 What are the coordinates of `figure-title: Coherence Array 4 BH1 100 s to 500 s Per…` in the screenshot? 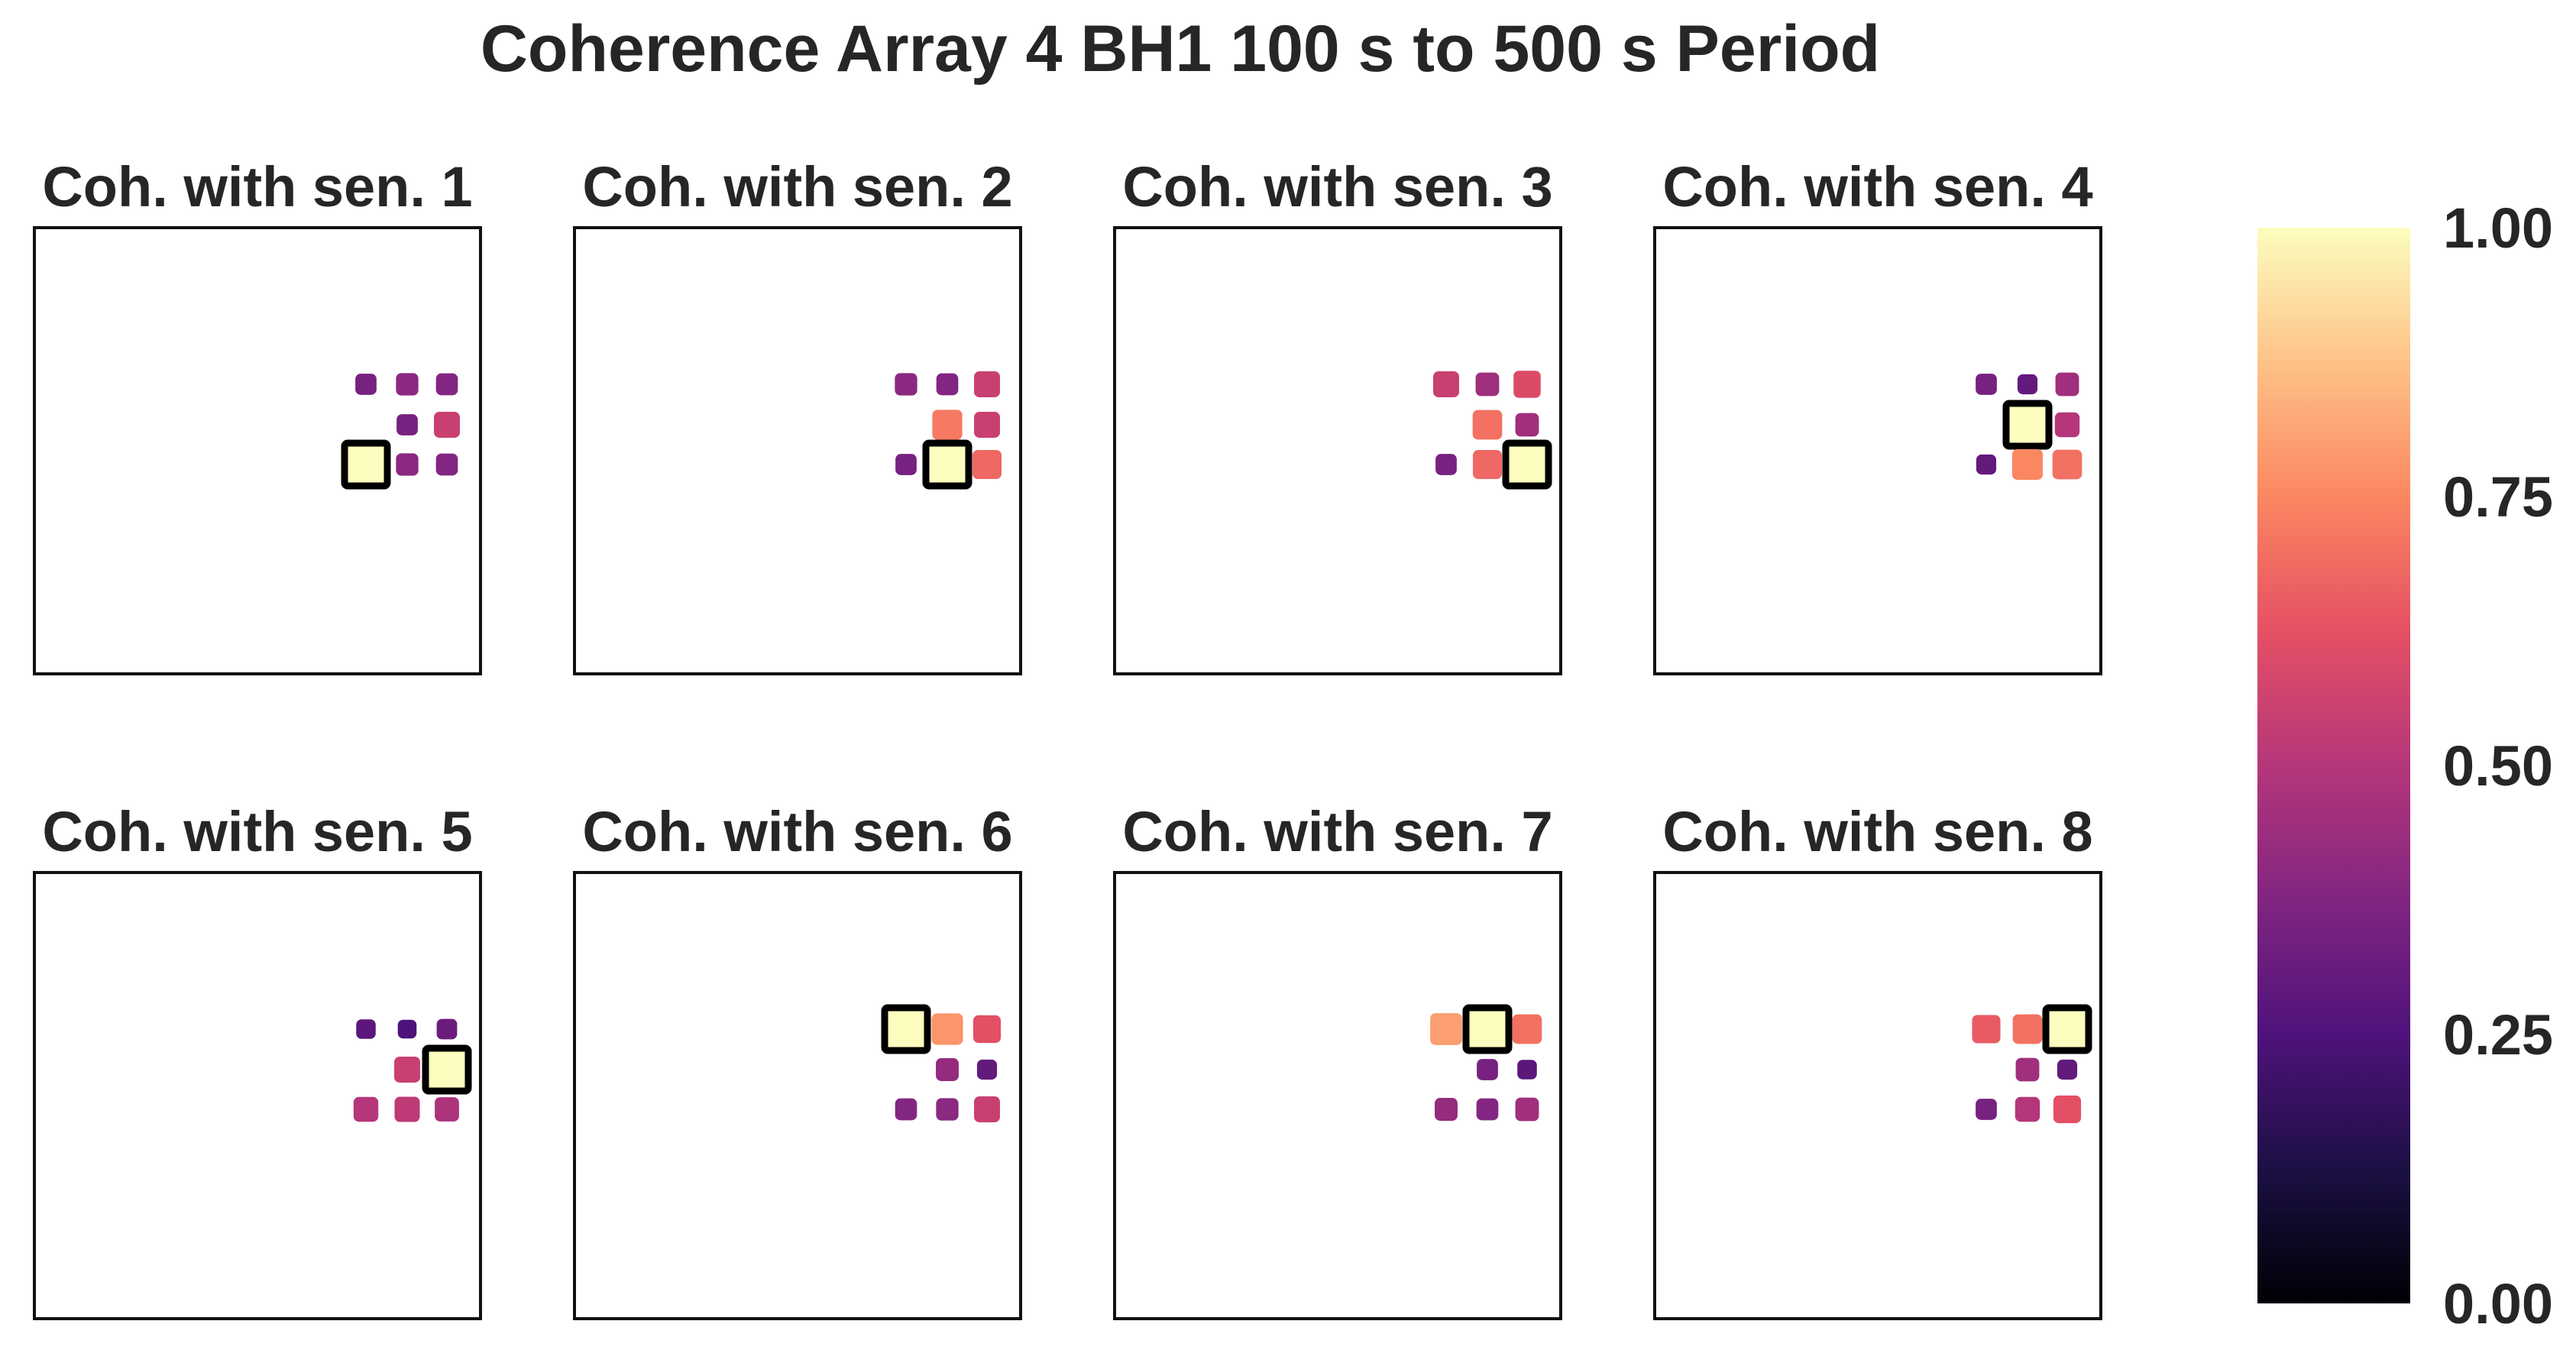 It's located at (1180, 49).